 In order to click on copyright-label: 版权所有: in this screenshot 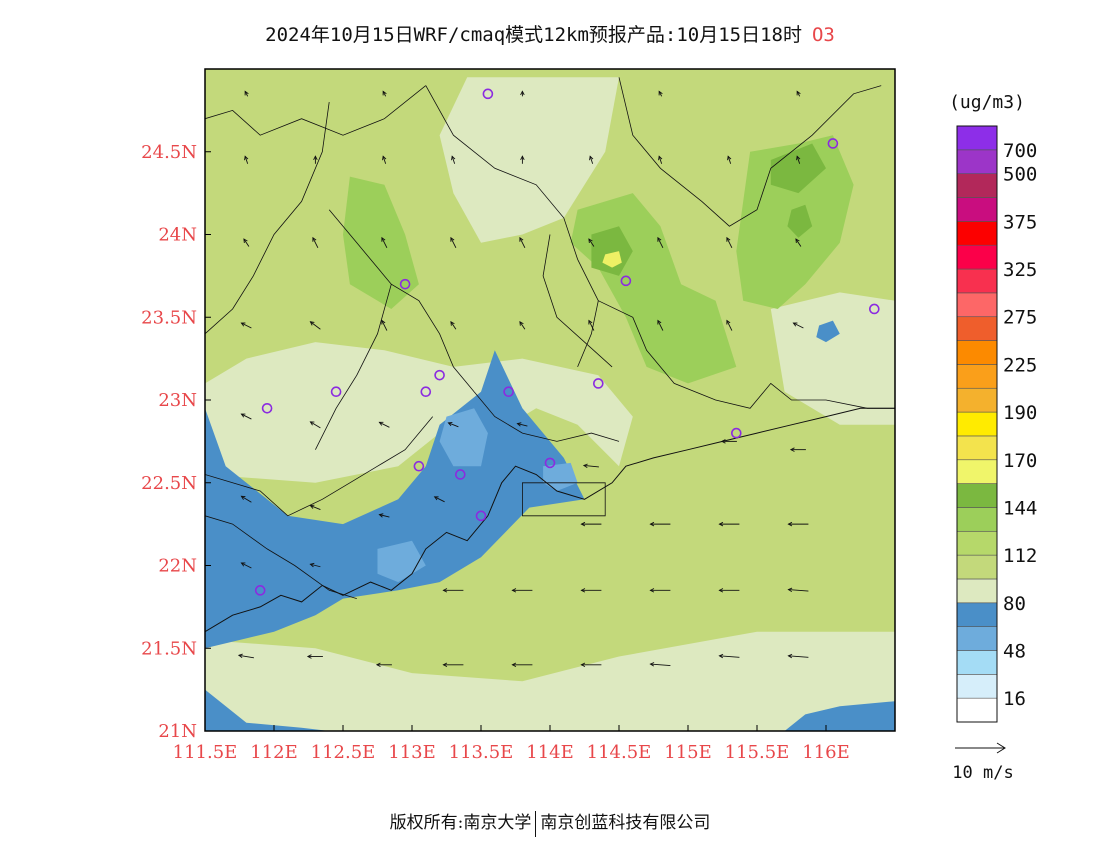, I will do `click(426, 823)`.